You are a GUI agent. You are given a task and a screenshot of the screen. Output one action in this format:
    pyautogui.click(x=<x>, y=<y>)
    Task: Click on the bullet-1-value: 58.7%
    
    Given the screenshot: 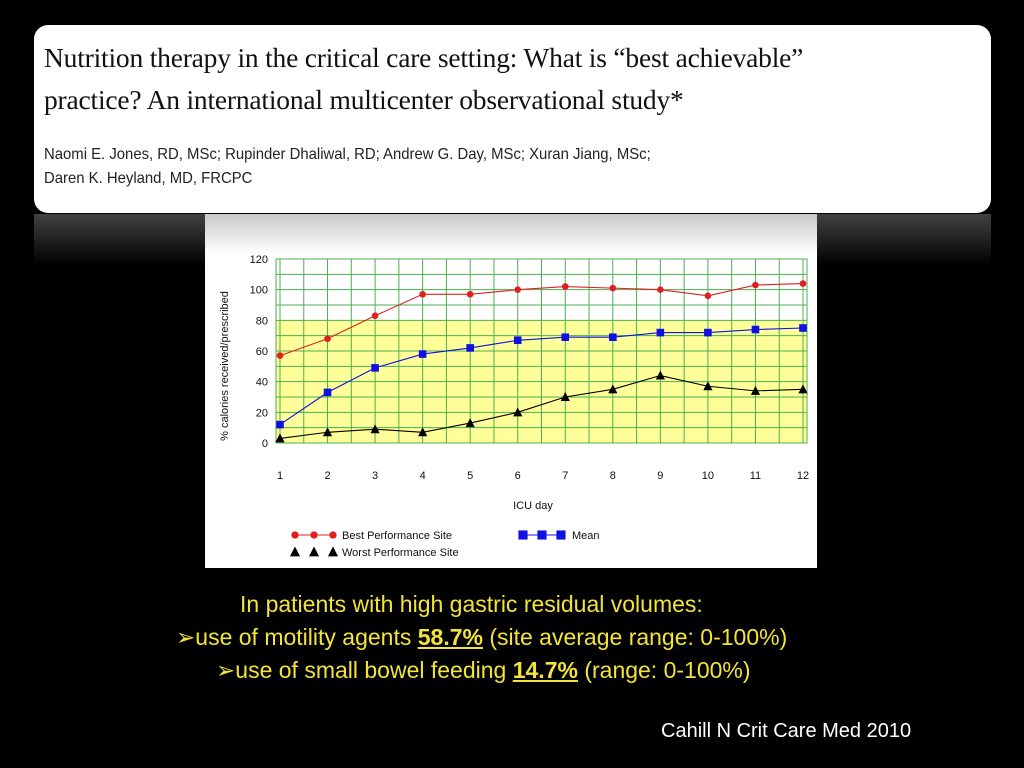 What is the action you would take?
    pyautogui.click(x=450, y=637)
    